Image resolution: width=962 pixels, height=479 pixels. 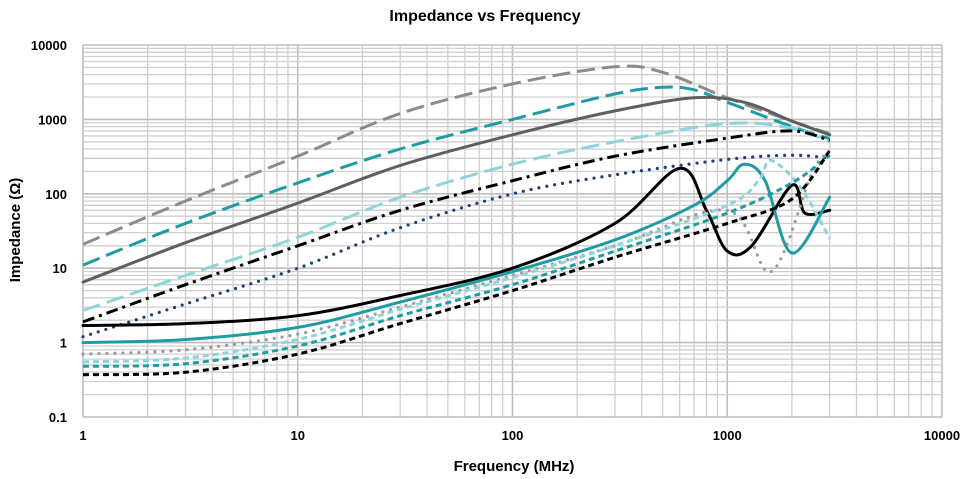 I want to click on y-tick-label: 1000, so click(x=52, y=119).